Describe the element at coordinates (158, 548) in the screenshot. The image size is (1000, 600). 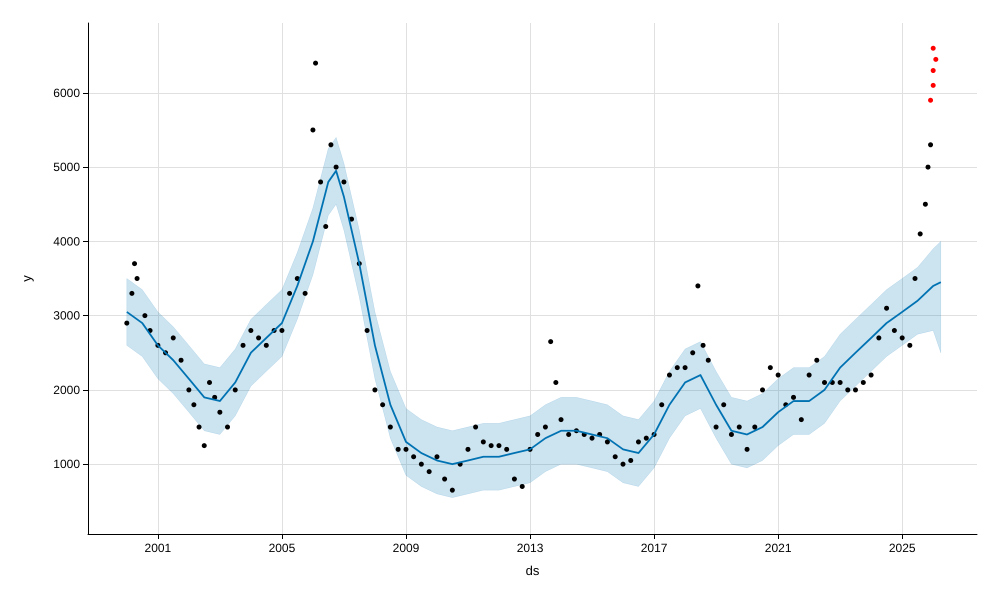
I see `x-tick-label: 2001` at that location.